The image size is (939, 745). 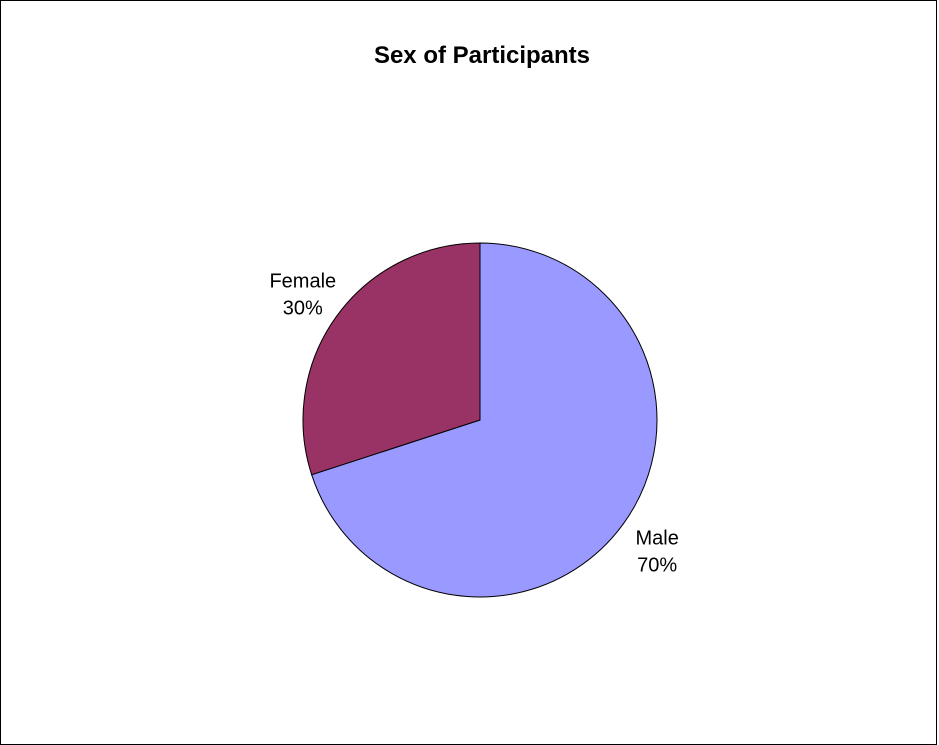 I want to click on slice-value-female: 30%, so click(x=303, y=308).